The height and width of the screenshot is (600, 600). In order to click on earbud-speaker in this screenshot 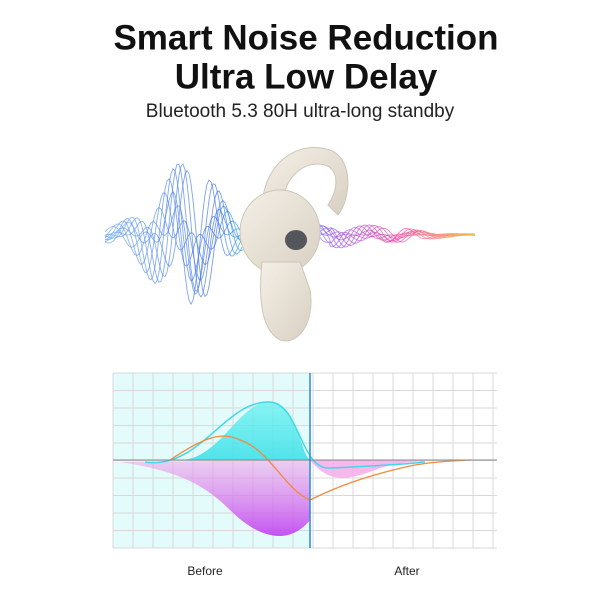, I will do `click(296, 240)`.